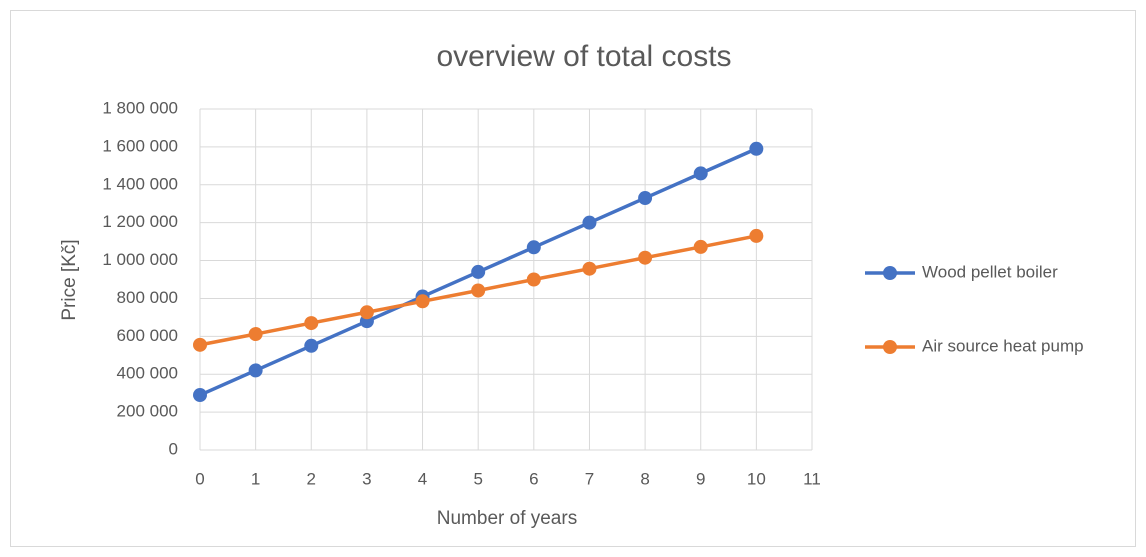 The image size is (1146, 557). Describe the element at coordinates (644, 478) in the screenshot. I see `x-tick-label: 8` at that location.